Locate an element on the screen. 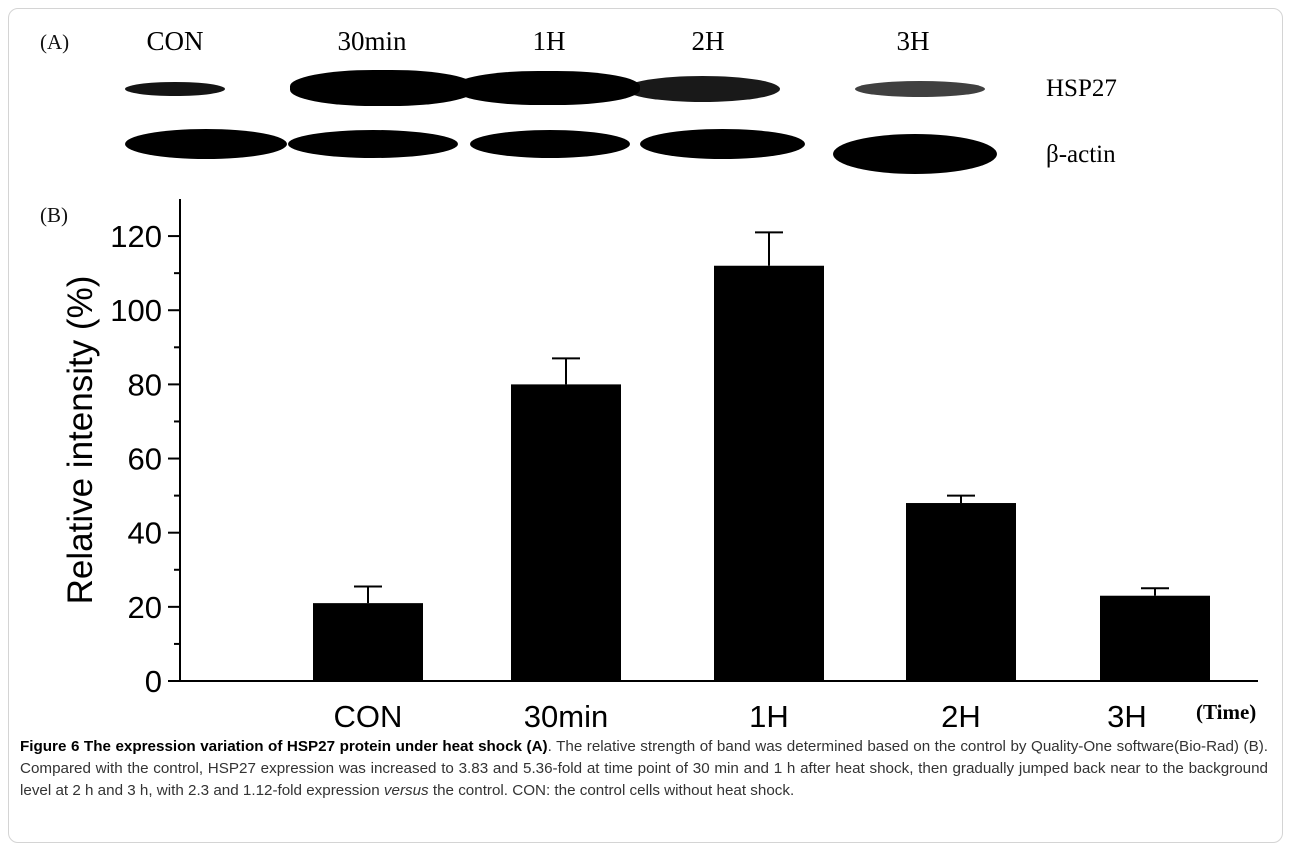 Image resolution: width=1293 pixels, height=851 pixels. y-tick-label: 20 is located at coordinates (145, 607).